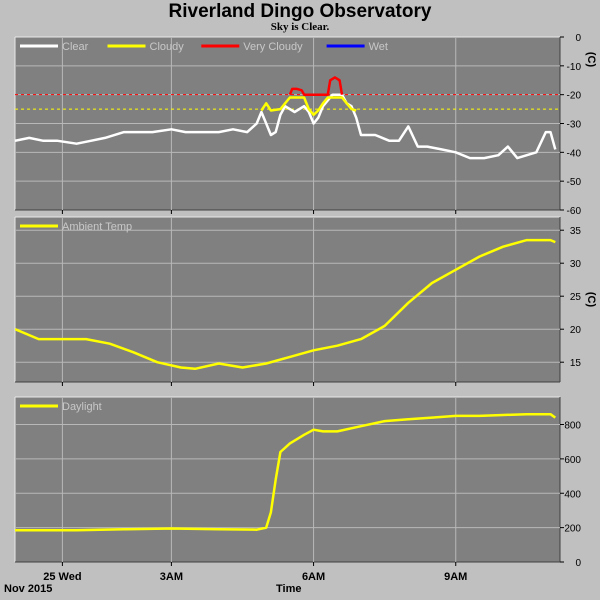  Describe the element at coordinates (572, 460) in the screenshot. I see `daylight-ytick-label: 600` at that location.